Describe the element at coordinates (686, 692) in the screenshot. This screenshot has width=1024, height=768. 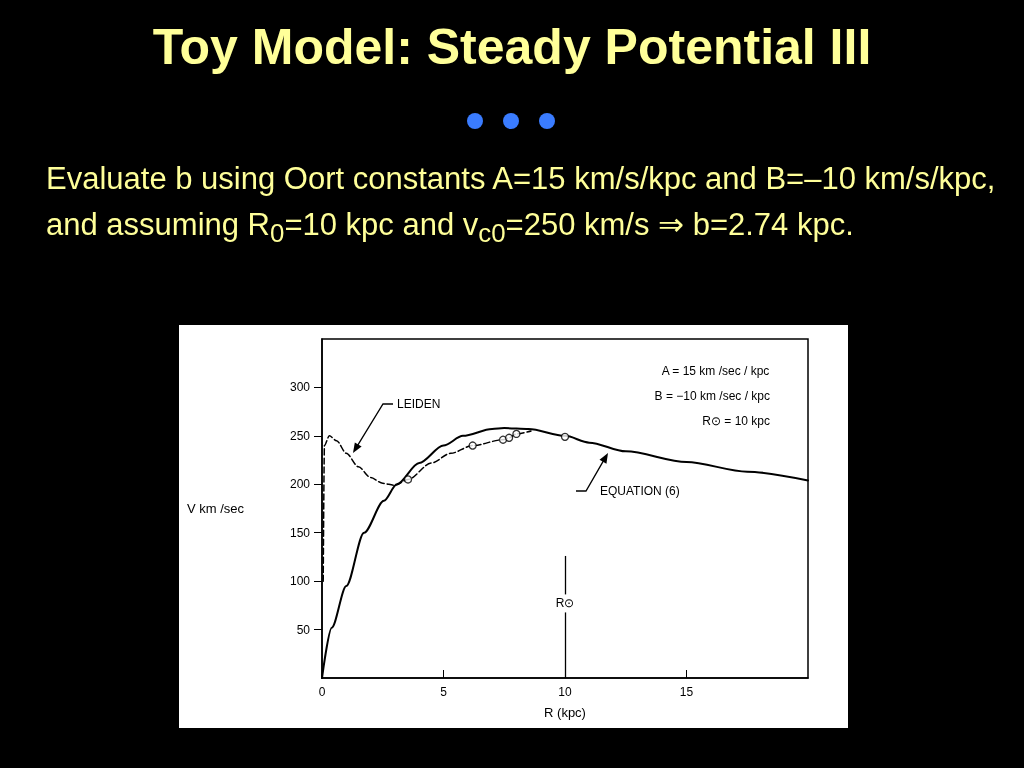
I see `x-tick-label: 15` at that location.